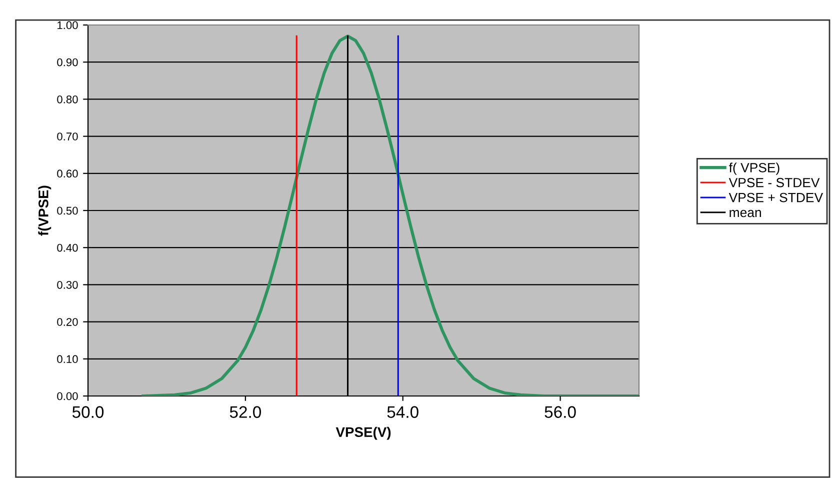 Image resolution: width=832 pixels, height=478 pixels. Describe the element at coordinates (67, 322) in the screenshot. I see `y-tick-label: 0.20` at that location.